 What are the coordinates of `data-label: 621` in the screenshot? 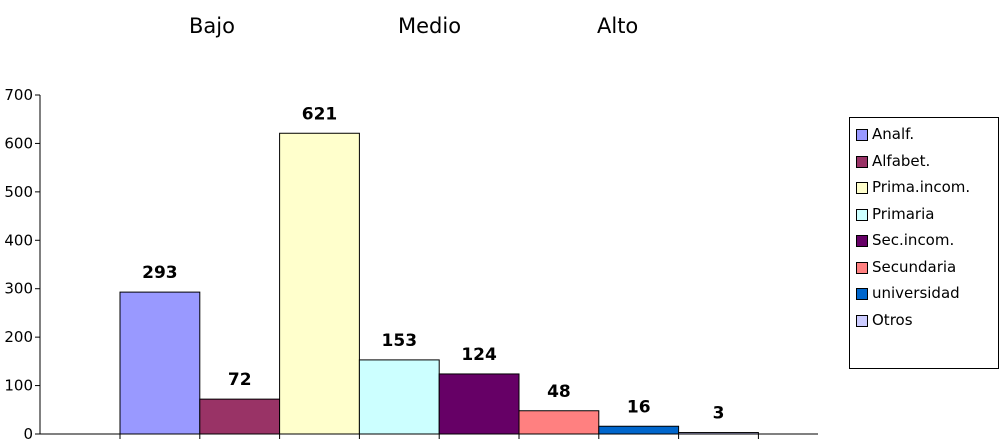 It's located at (320, 114).